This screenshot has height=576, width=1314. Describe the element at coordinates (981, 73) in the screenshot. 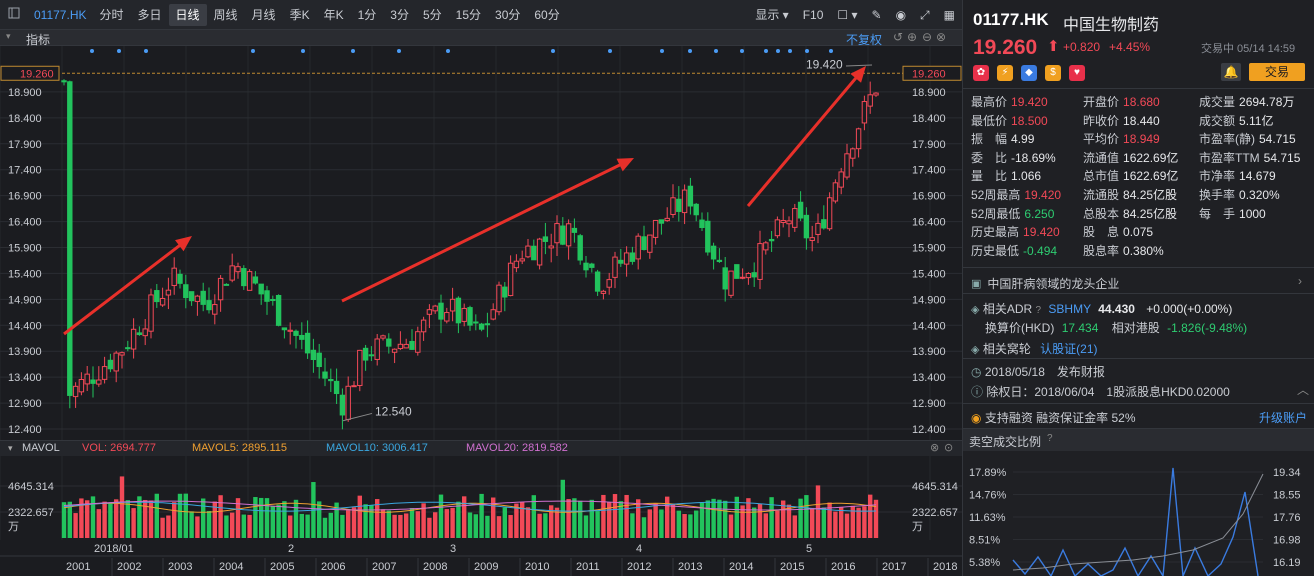

I see `hk-flag-icon: ✿` at that location.